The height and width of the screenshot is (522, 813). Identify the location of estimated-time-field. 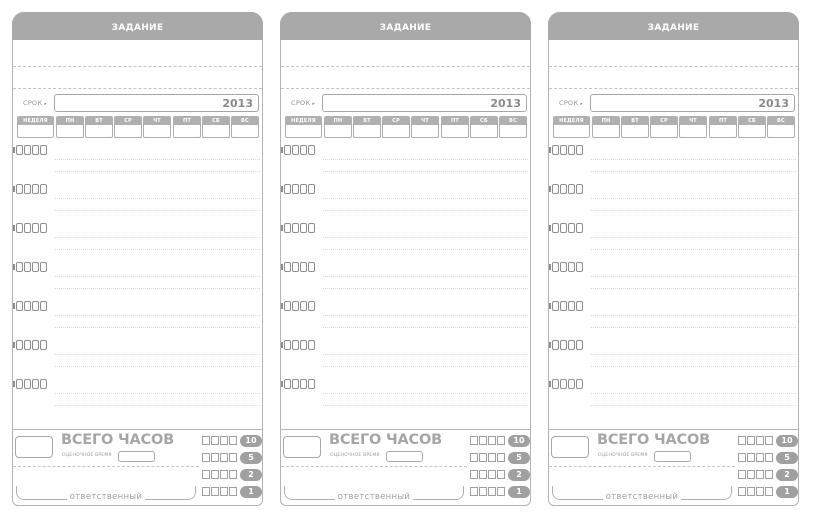
(136, 456).